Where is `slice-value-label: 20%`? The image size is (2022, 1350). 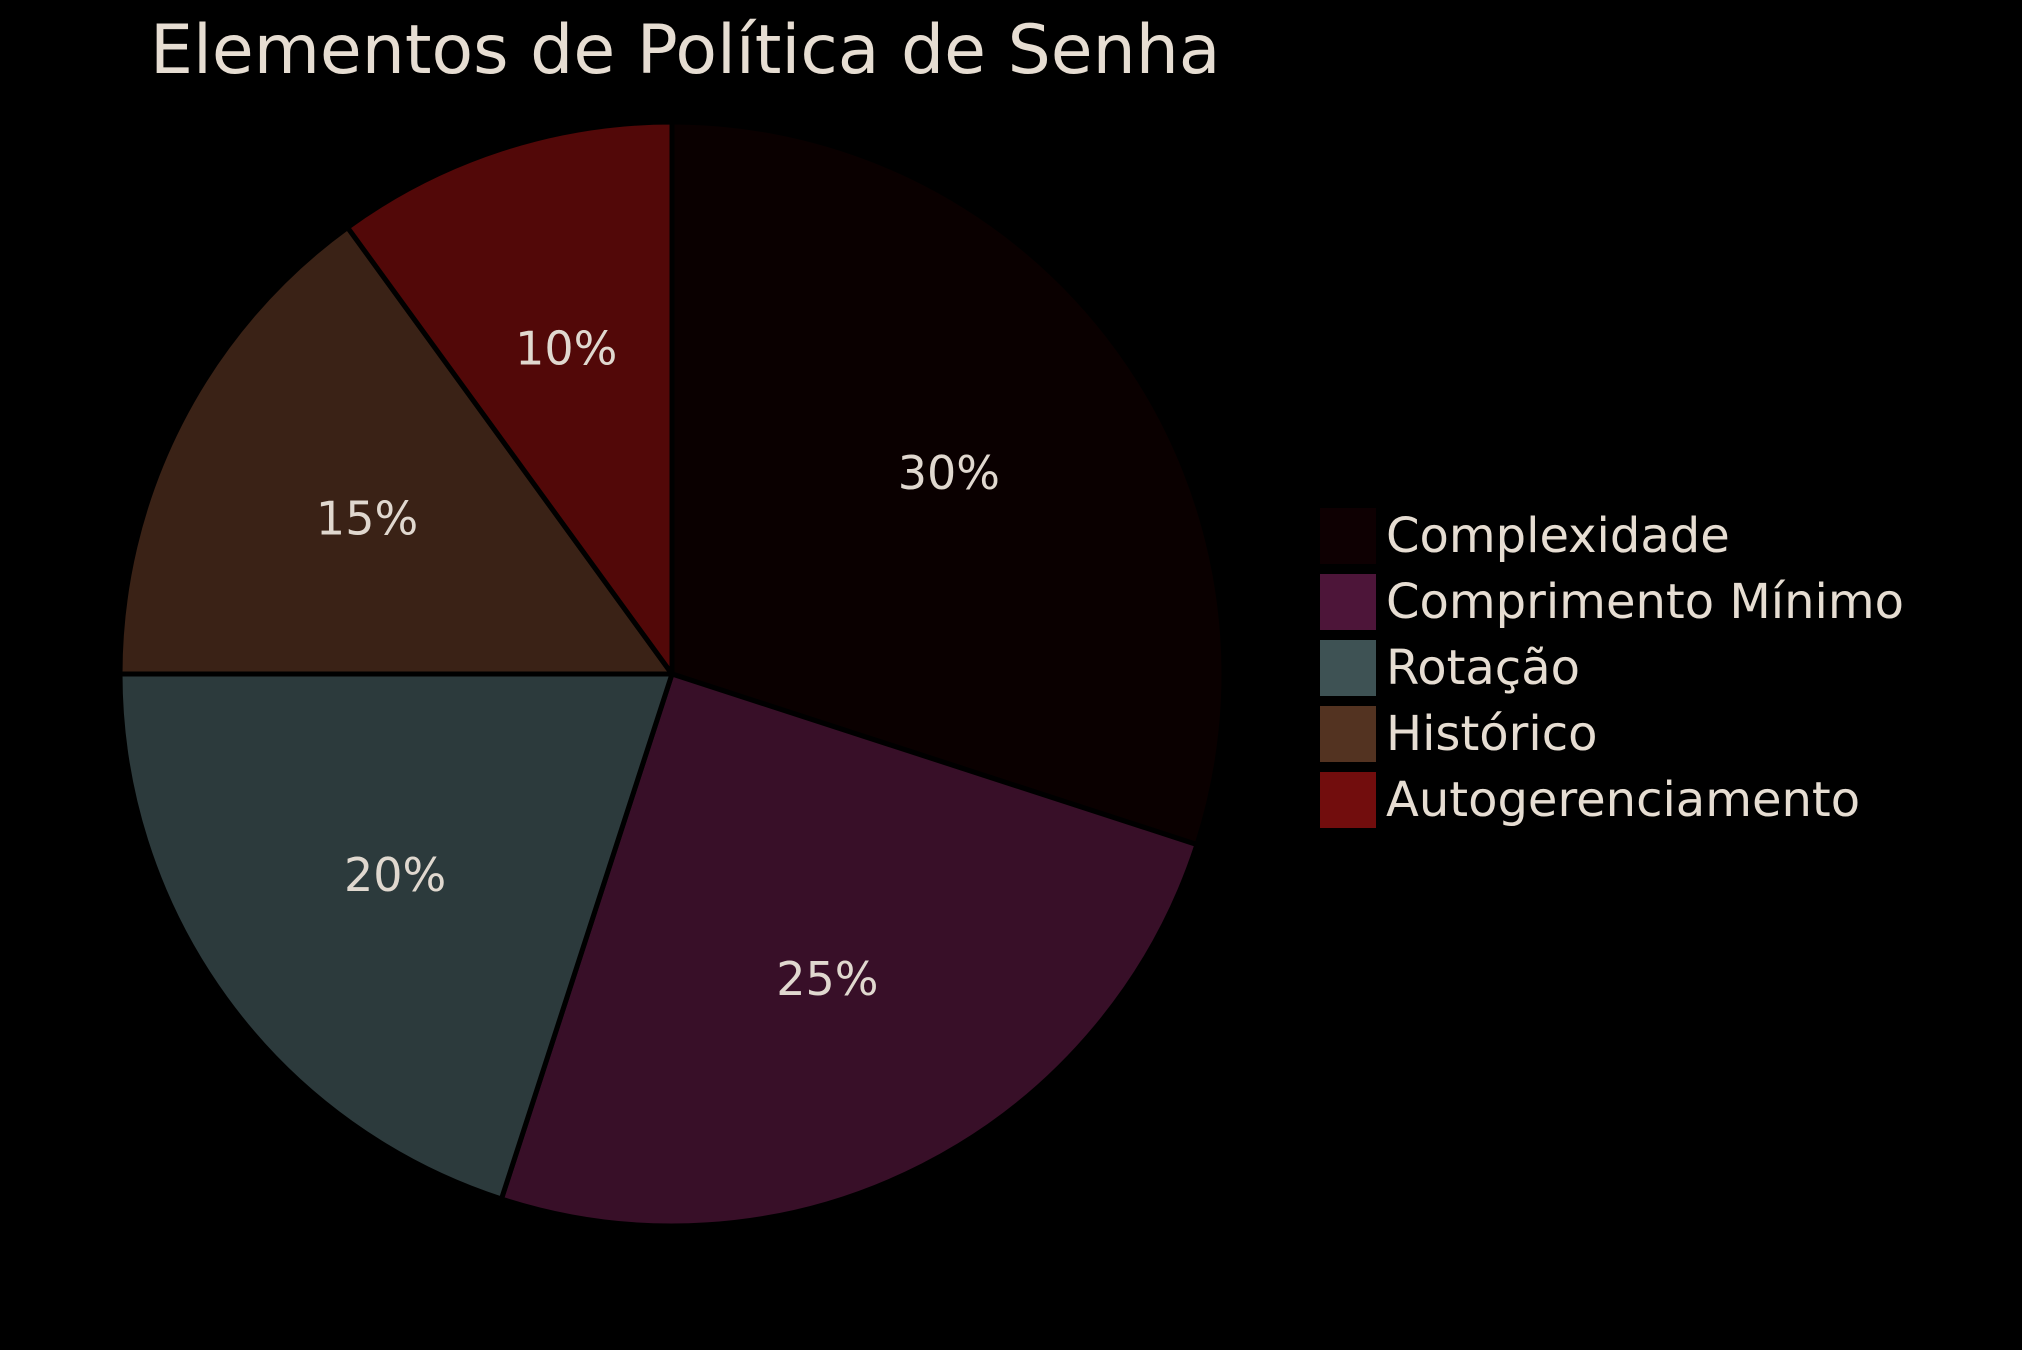
slice-value-label: 20% is located at coordinates (395, 875).